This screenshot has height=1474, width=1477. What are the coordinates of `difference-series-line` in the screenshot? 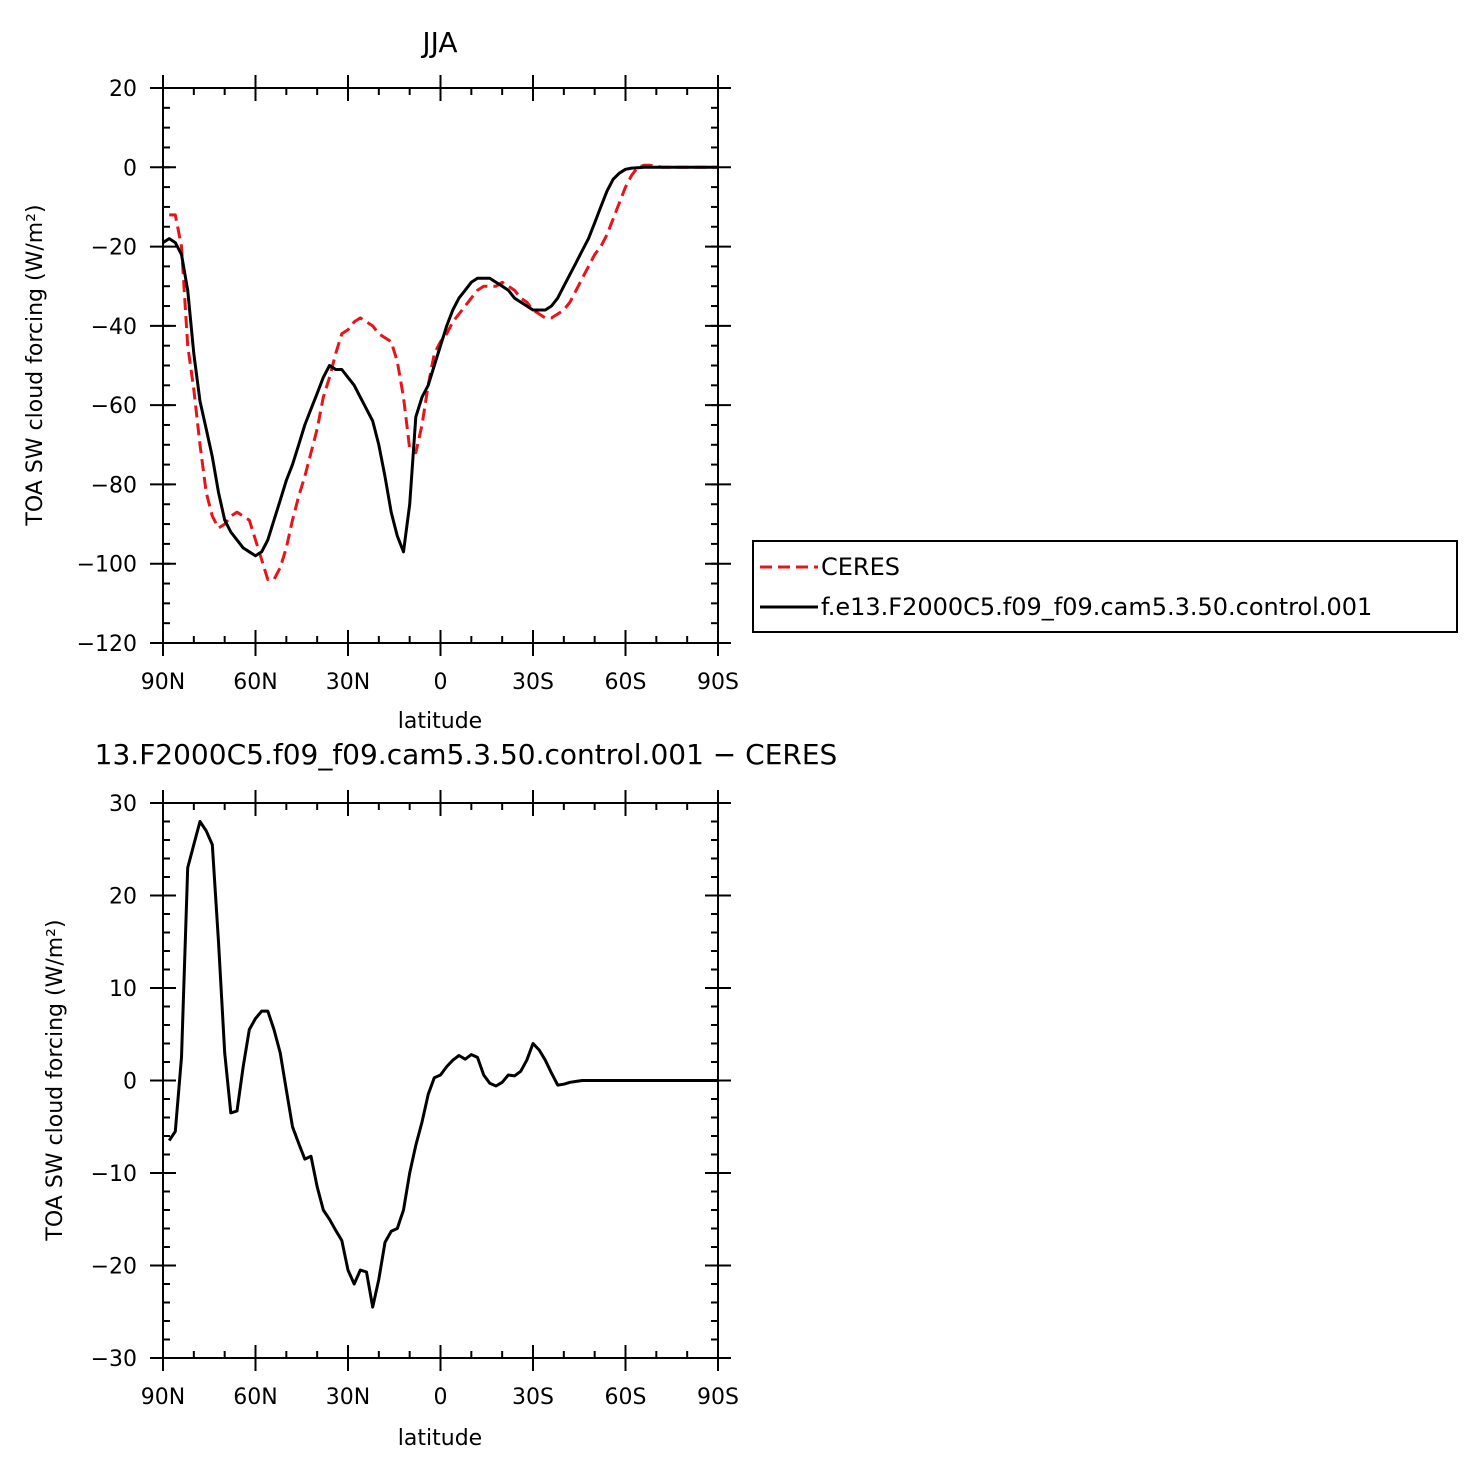 It's located at (442, 1064).